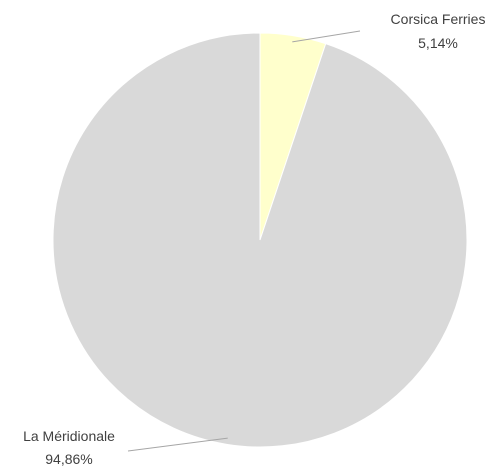 This screenshot has width=504, height=469. What do you see at coordinates (438, 43) in the screenshot?
I see `slice-value-corsica-ferries: 5,14%` at bounding box center [438, 43].